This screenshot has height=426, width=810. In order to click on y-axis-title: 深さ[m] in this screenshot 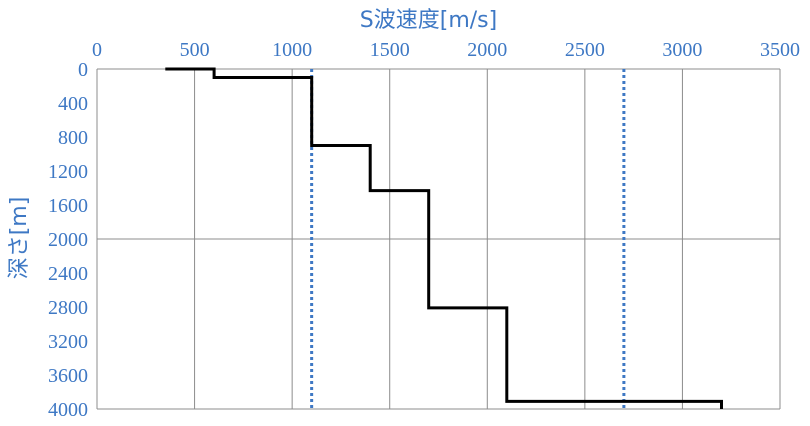, I will do `click(19, 238)`.